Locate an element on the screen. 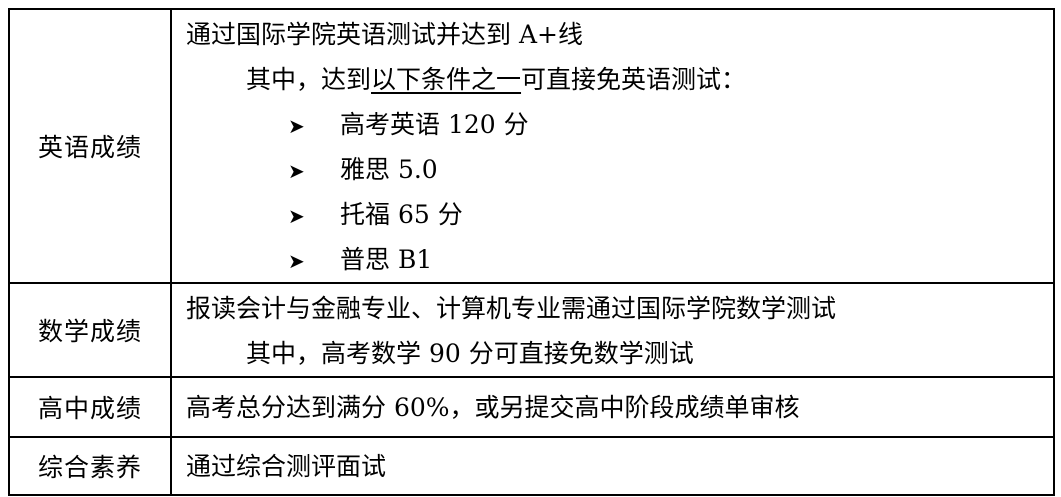 This screenshot has height=497, width=1061. list-item-text: 普思 B1 is located at coordinates (386, 259).